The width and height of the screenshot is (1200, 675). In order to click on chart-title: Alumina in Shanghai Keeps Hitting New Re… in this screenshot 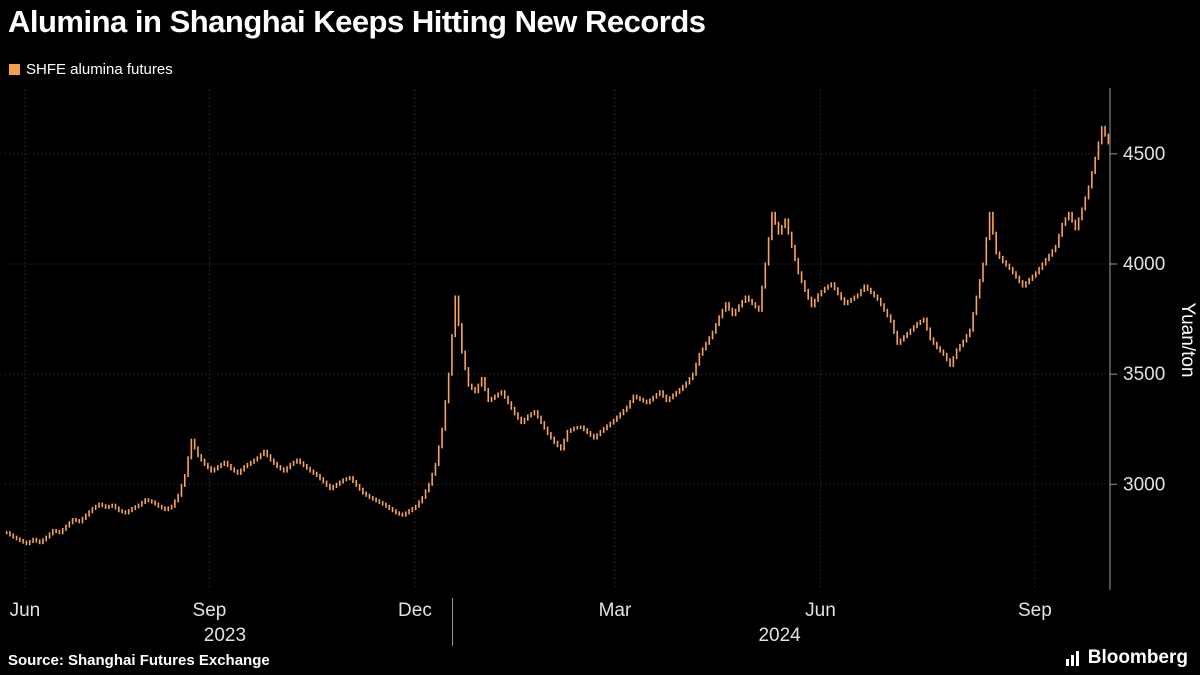, I will do `click(357, 21)`.